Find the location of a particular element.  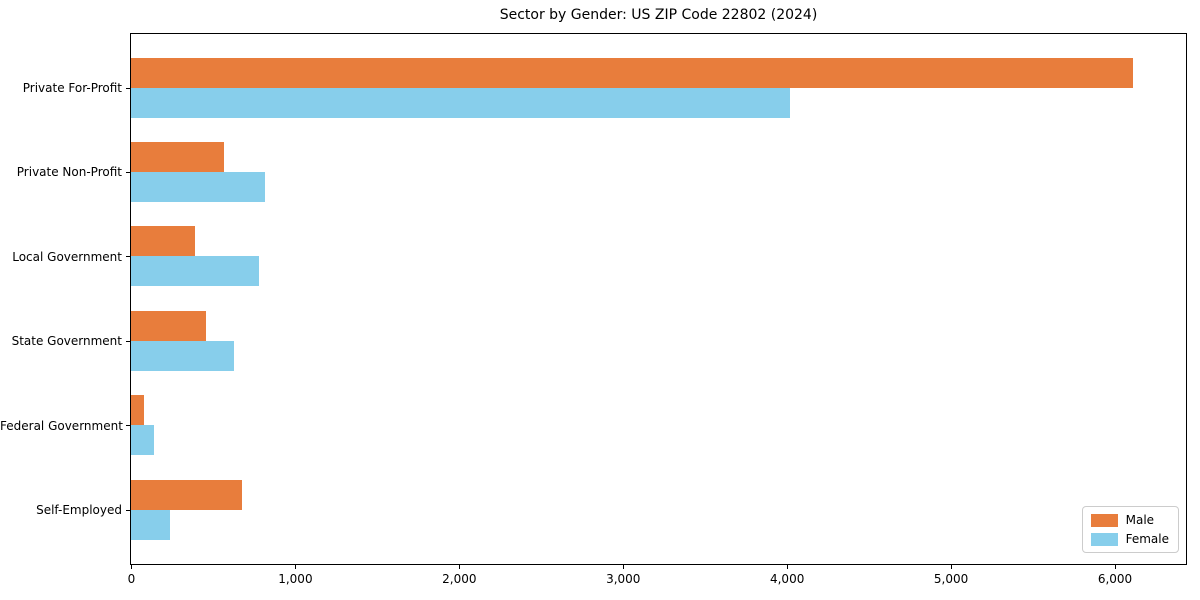

legend-label-male: Male is located at coordinates (1140, 520).